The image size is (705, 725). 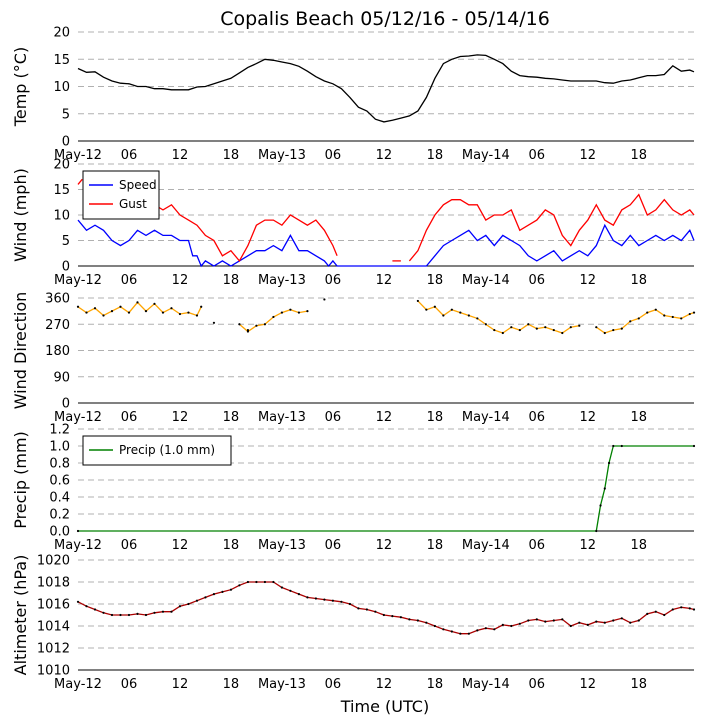 What do you see at coordinates (59, 464) in the screenshot?
I see `y-tick-label: 0.8` at bounding box center [59, 464].